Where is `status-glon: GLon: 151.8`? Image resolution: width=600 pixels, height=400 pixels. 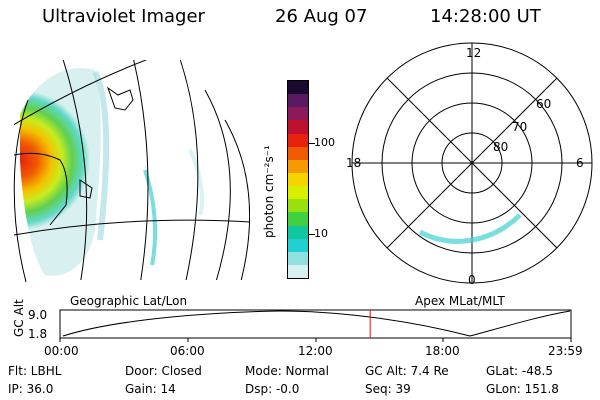
status-glon: GLon: 151.8 is located at coordinates (522, 389).